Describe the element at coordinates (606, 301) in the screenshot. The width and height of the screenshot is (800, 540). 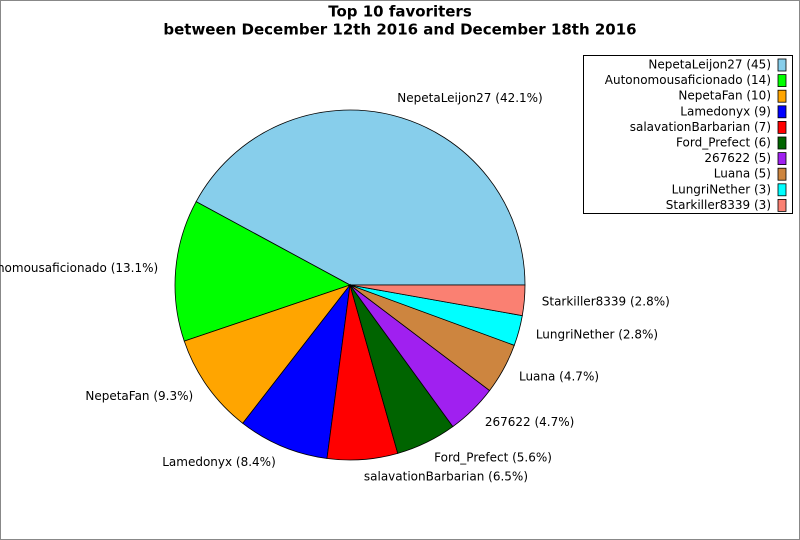
I see `slice-label: Starkiller8339 (2.8%)` at that location.